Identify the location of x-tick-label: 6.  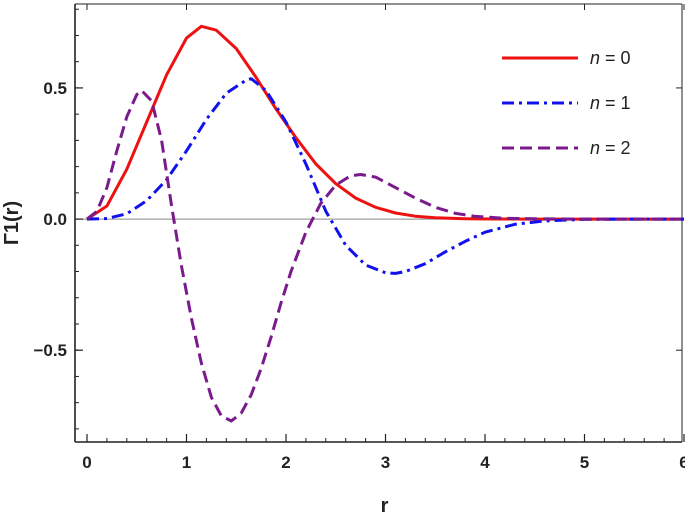
(682, 462).